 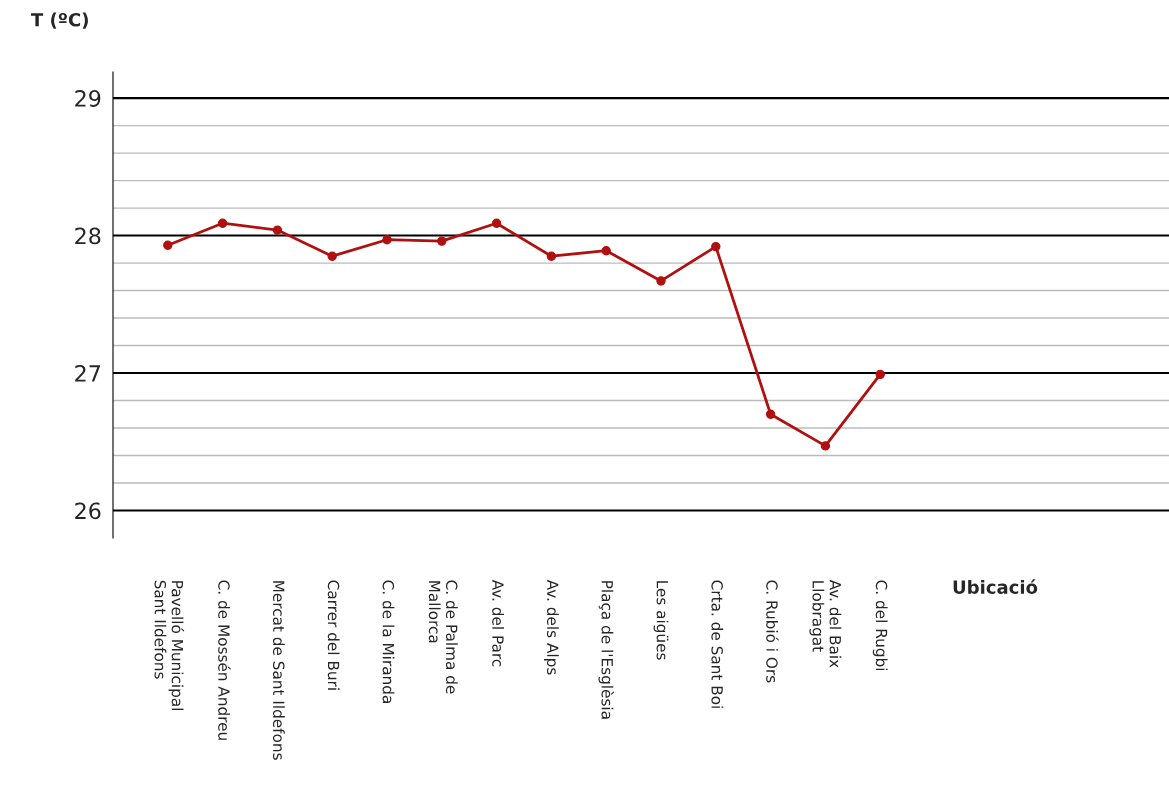 What do you see at coordinates (443, 637) in the screenshot?
I see `x-tick-label: C. de Palma de Mallorca` at bounding box center [443, 637].